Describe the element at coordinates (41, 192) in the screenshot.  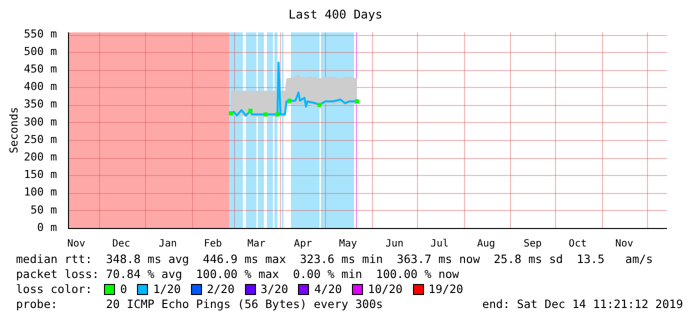
I see `y-tick-label: 100 m` at that location.